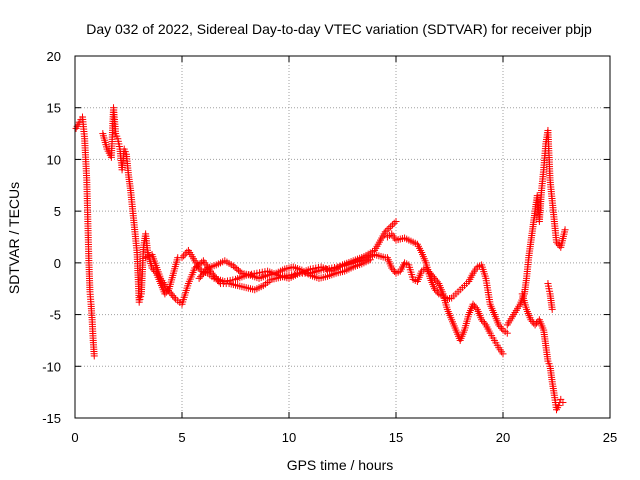  What do you see at coordinates (289, 437) in the screenshot?
I see `x-tick-label: 10` at bounding box center [289, 437].